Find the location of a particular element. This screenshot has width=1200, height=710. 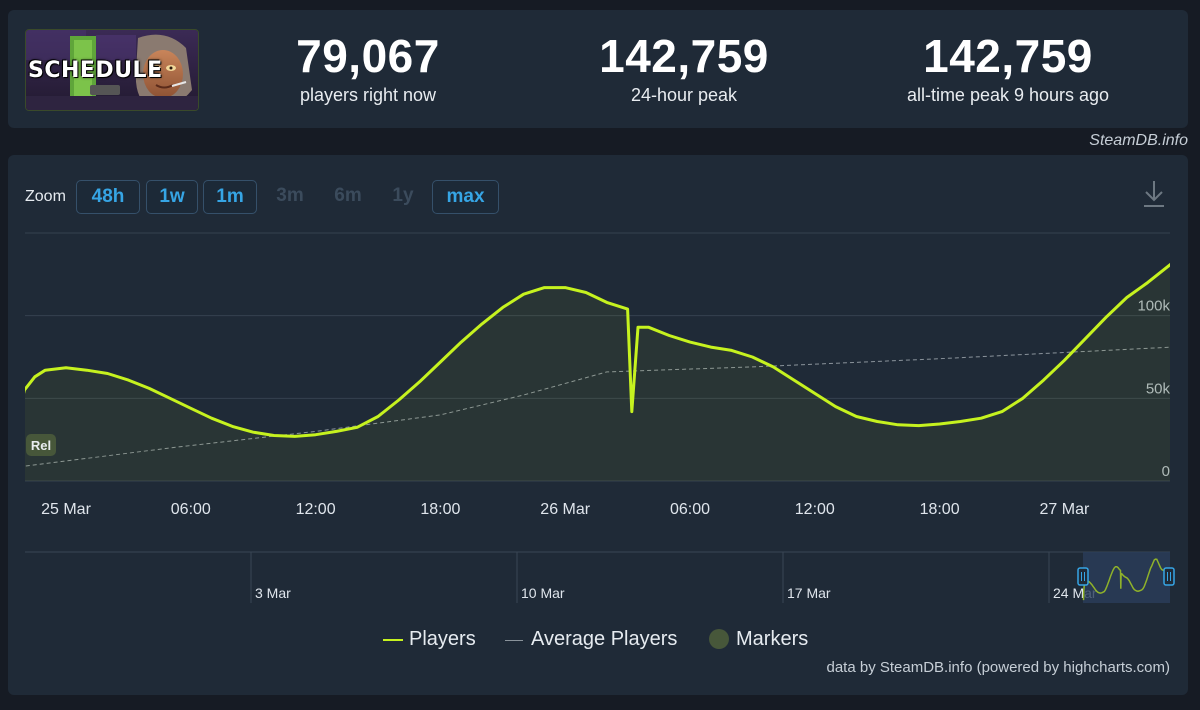

legend-average-players: Average Players is located at coordinates (604, 639).